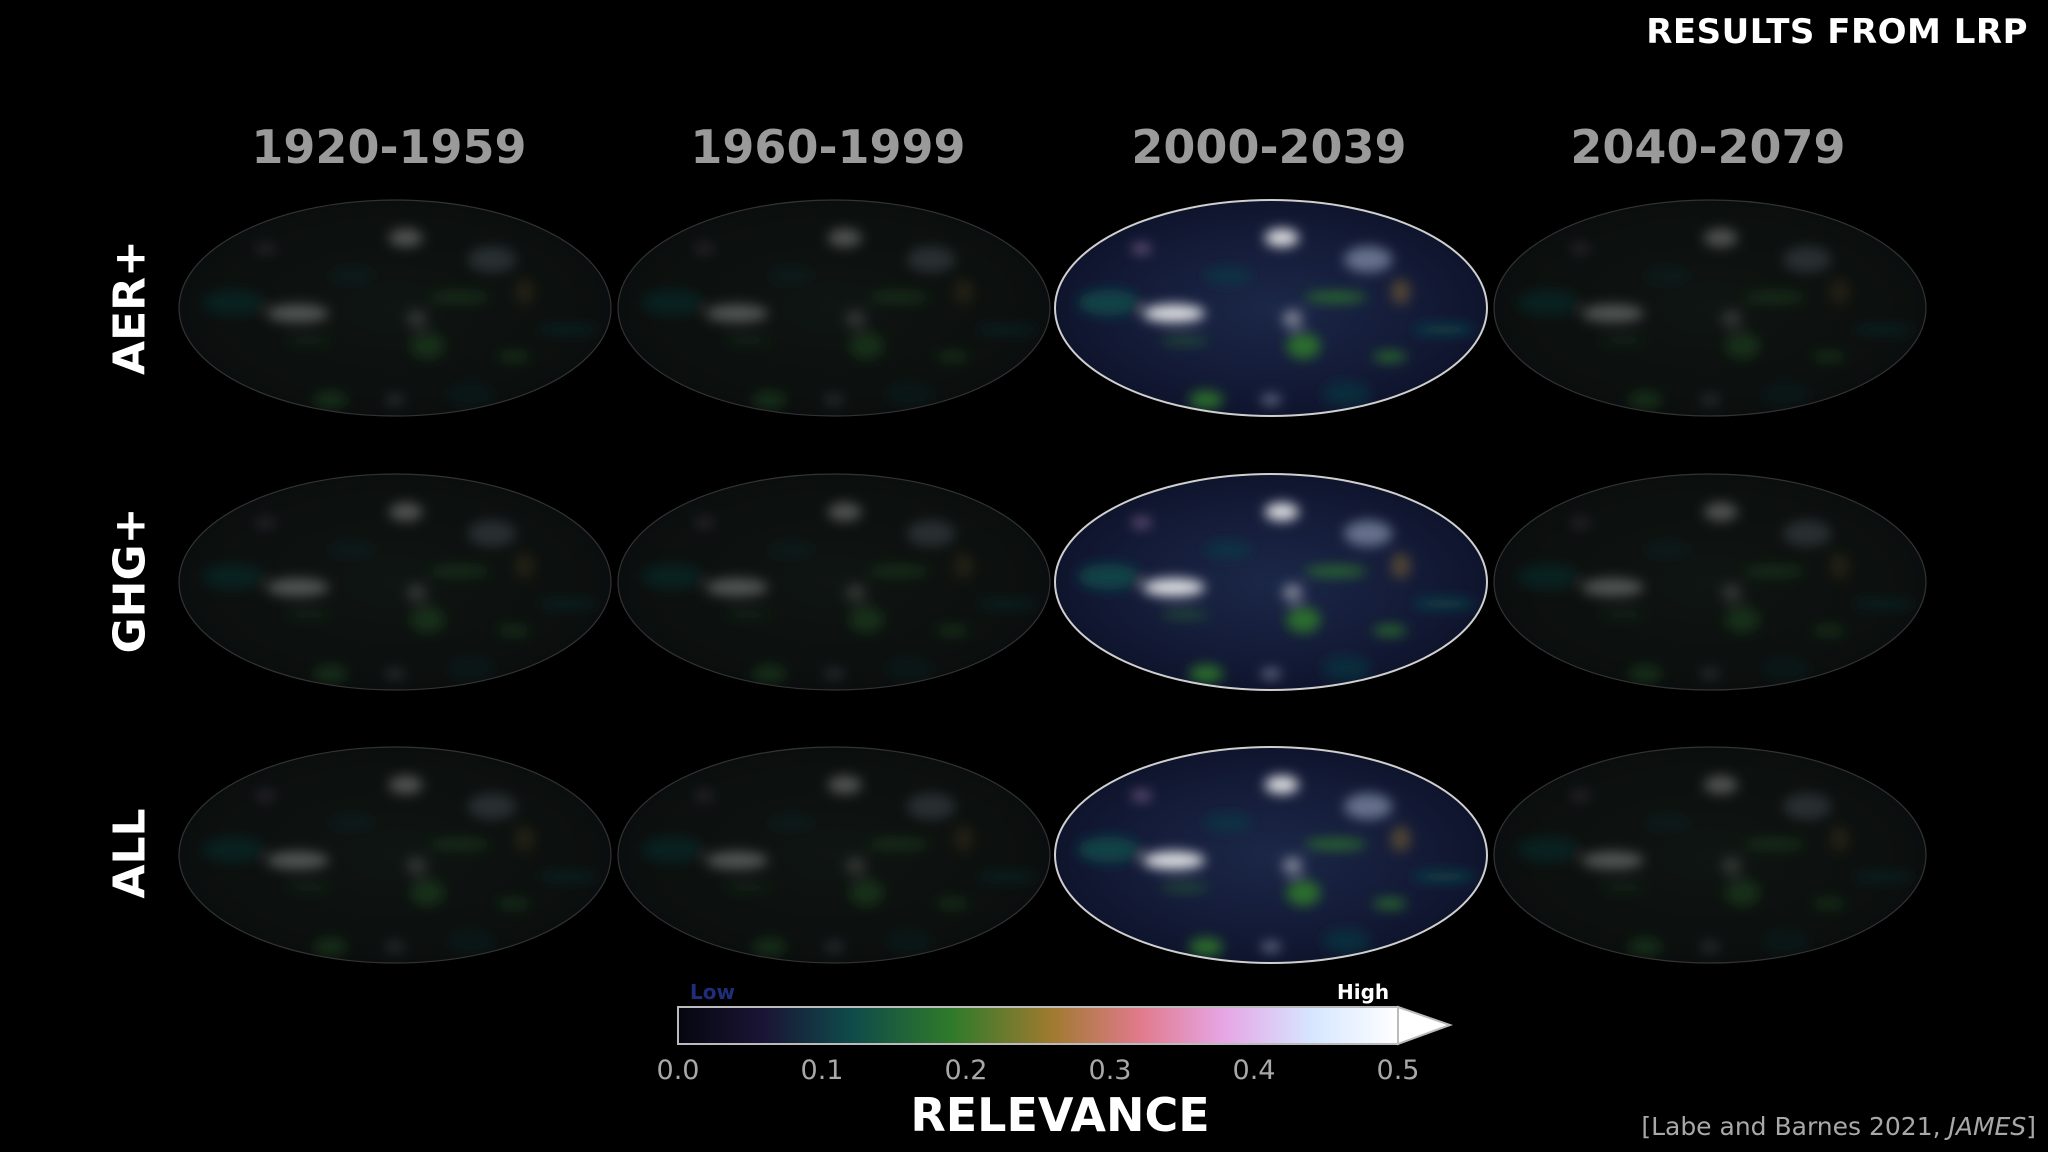  I want to click on colorbar-high-label: High, so click(1363, 992).